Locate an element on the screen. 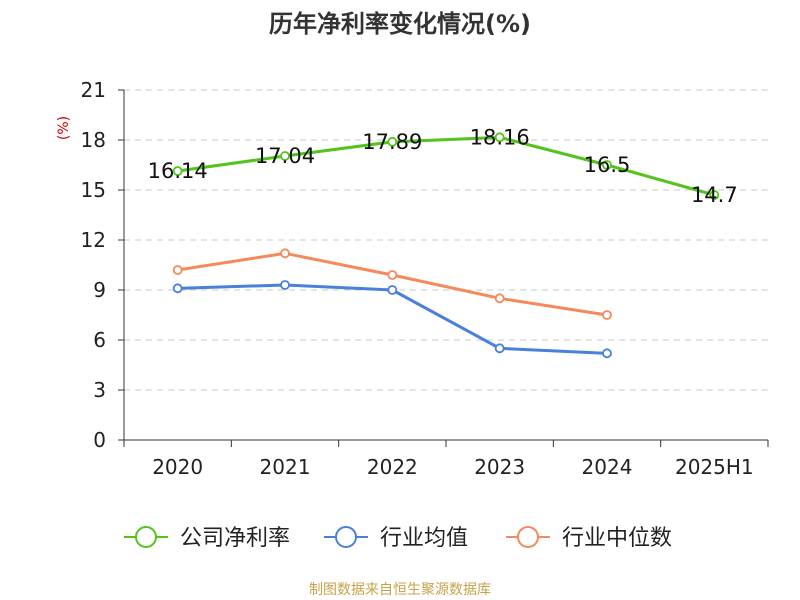 This screenshot has height=600, width=800. data-label: 17.04 is located at coordinates (285, 156).